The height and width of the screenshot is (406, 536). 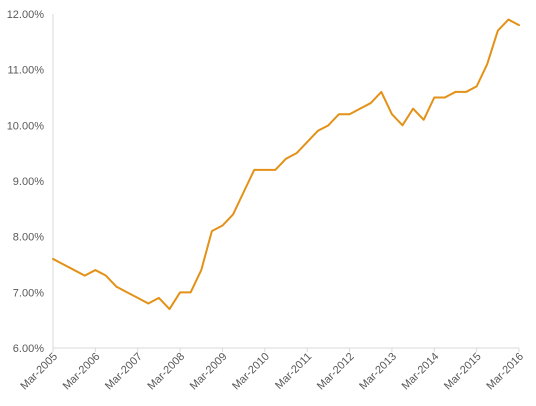 What do you see at coordinates (293, 371) in the screenshot?
I see `x-tick-label: Mar-2011` at bounding box center [293, 371].